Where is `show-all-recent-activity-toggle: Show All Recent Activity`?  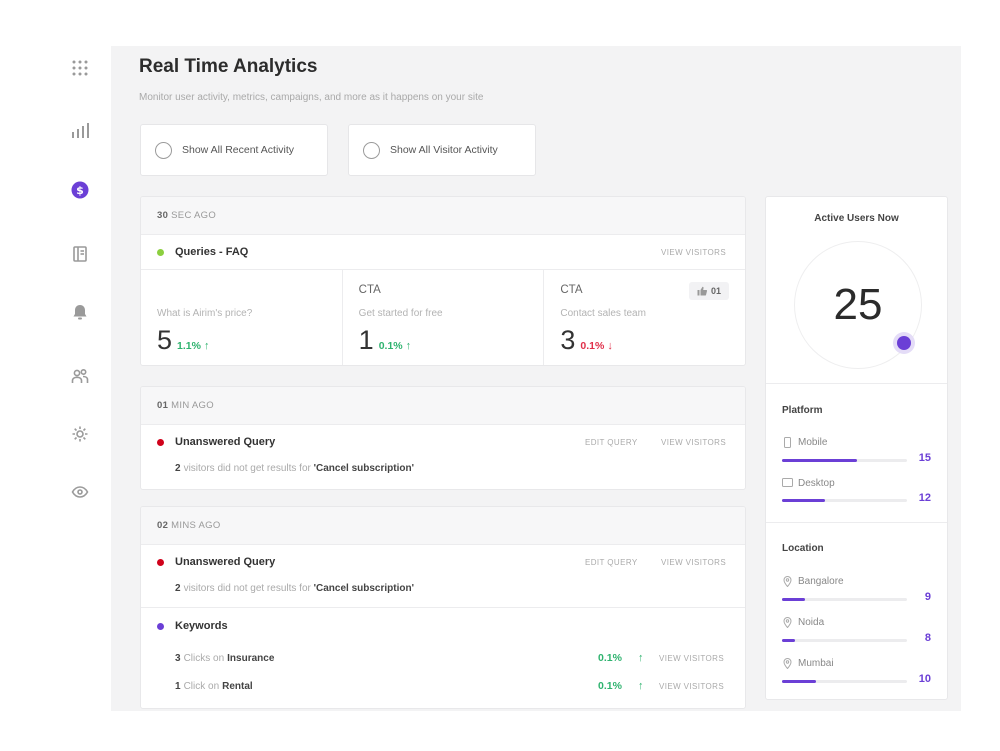 show-all-recent-activity-toggle: Show All Recent Activity is located at coordinates (234, 150).